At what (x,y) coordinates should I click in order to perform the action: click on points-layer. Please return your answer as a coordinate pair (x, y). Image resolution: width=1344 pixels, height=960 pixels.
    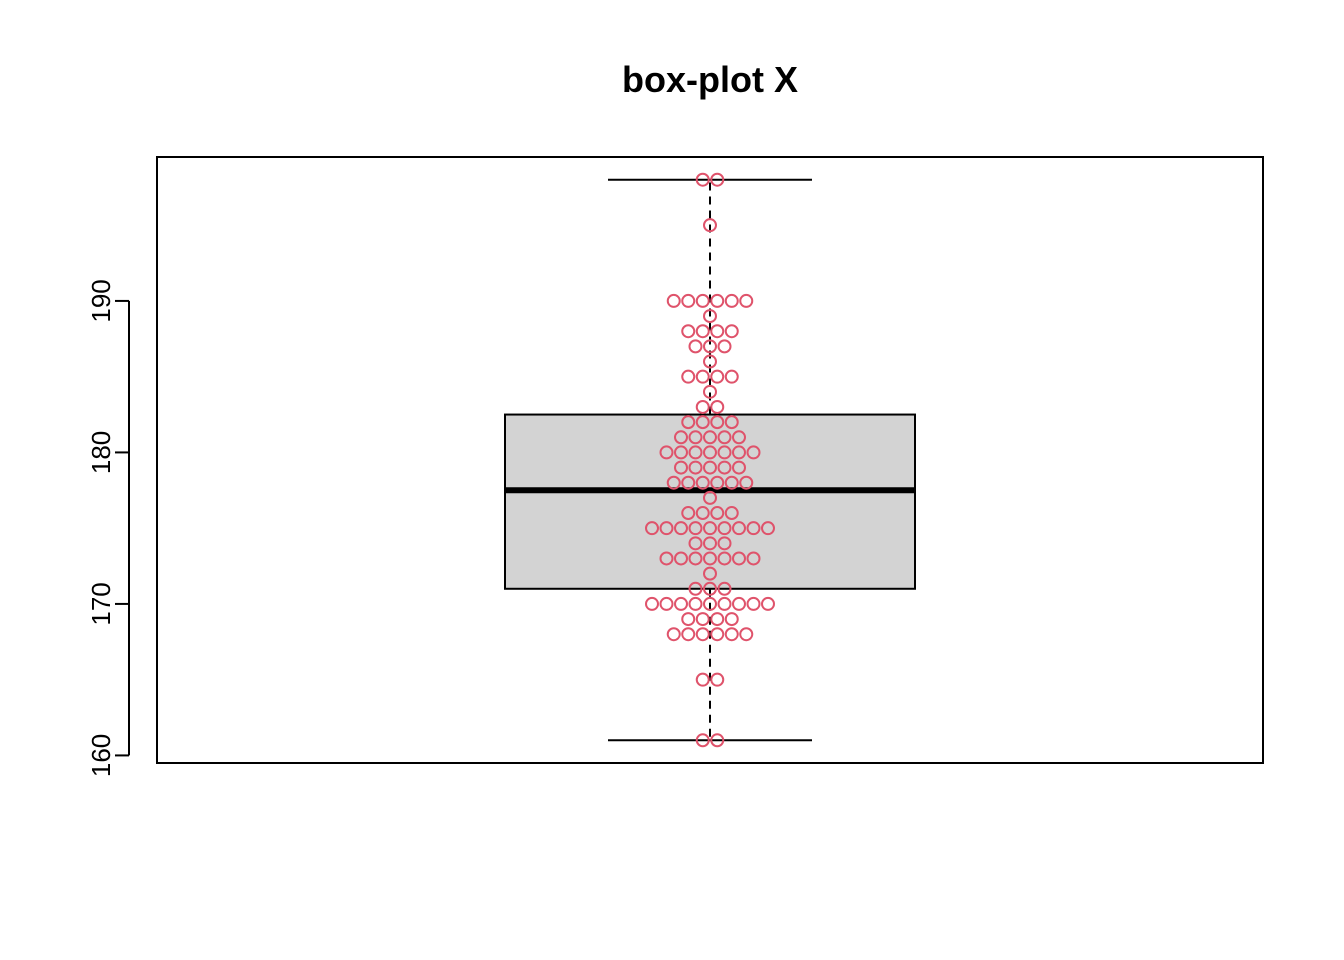
    Looking at the image, I should click on (710, 460).